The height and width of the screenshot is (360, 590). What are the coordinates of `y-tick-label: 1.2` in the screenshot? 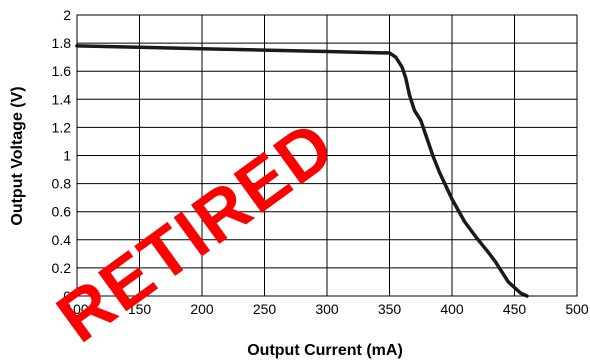 It's located at (62, 127).